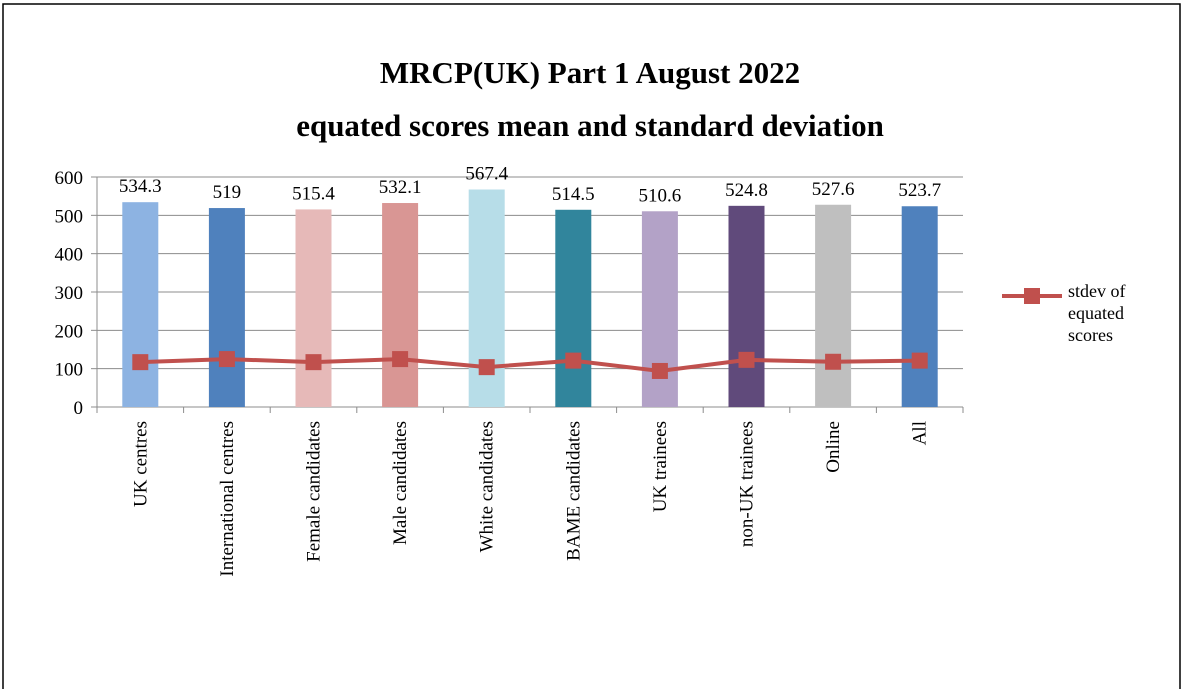 The height and width of the screenshot is (694, 1183). I want to click on x-tick-label: UK centres, so click(140, 464).